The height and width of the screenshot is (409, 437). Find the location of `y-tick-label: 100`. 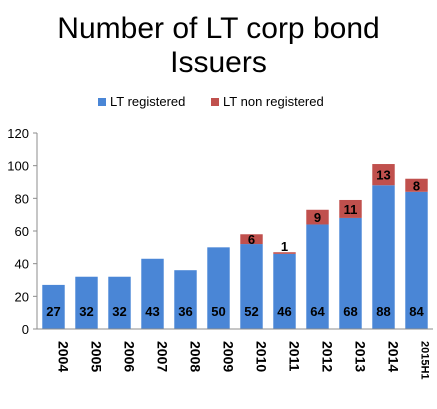

y-tick-label: 100 is located at coordinates (18, 166).